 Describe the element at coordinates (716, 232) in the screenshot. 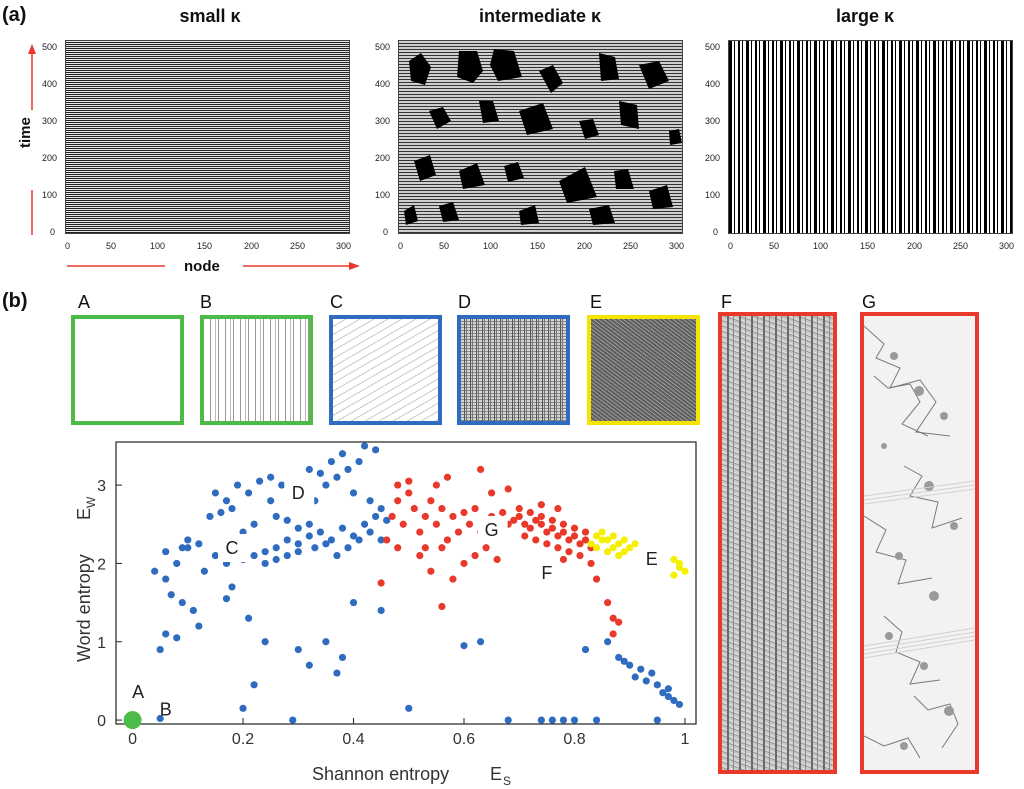

I see `y-tick: 0` at that location.